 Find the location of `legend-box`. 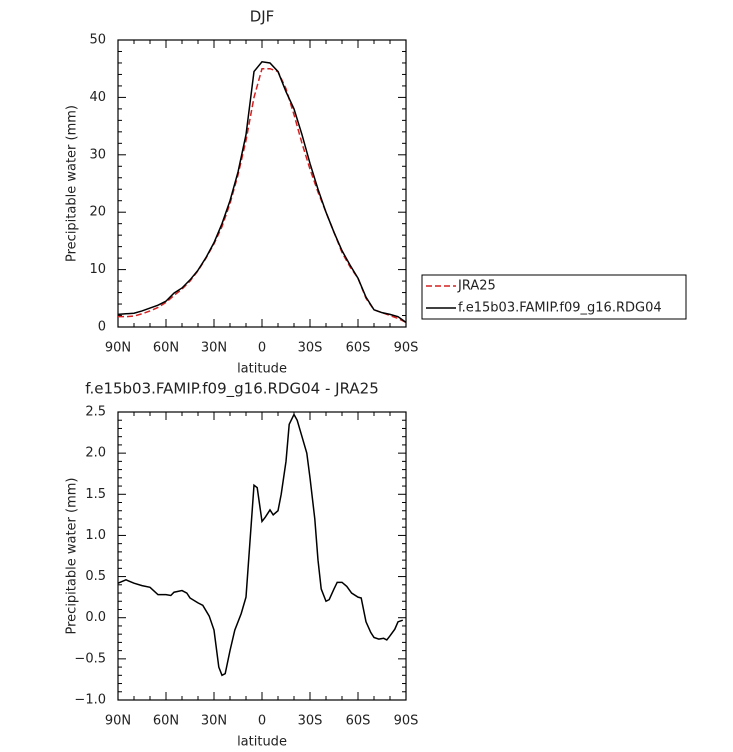

legend-box is located at coordinates (554, 297).